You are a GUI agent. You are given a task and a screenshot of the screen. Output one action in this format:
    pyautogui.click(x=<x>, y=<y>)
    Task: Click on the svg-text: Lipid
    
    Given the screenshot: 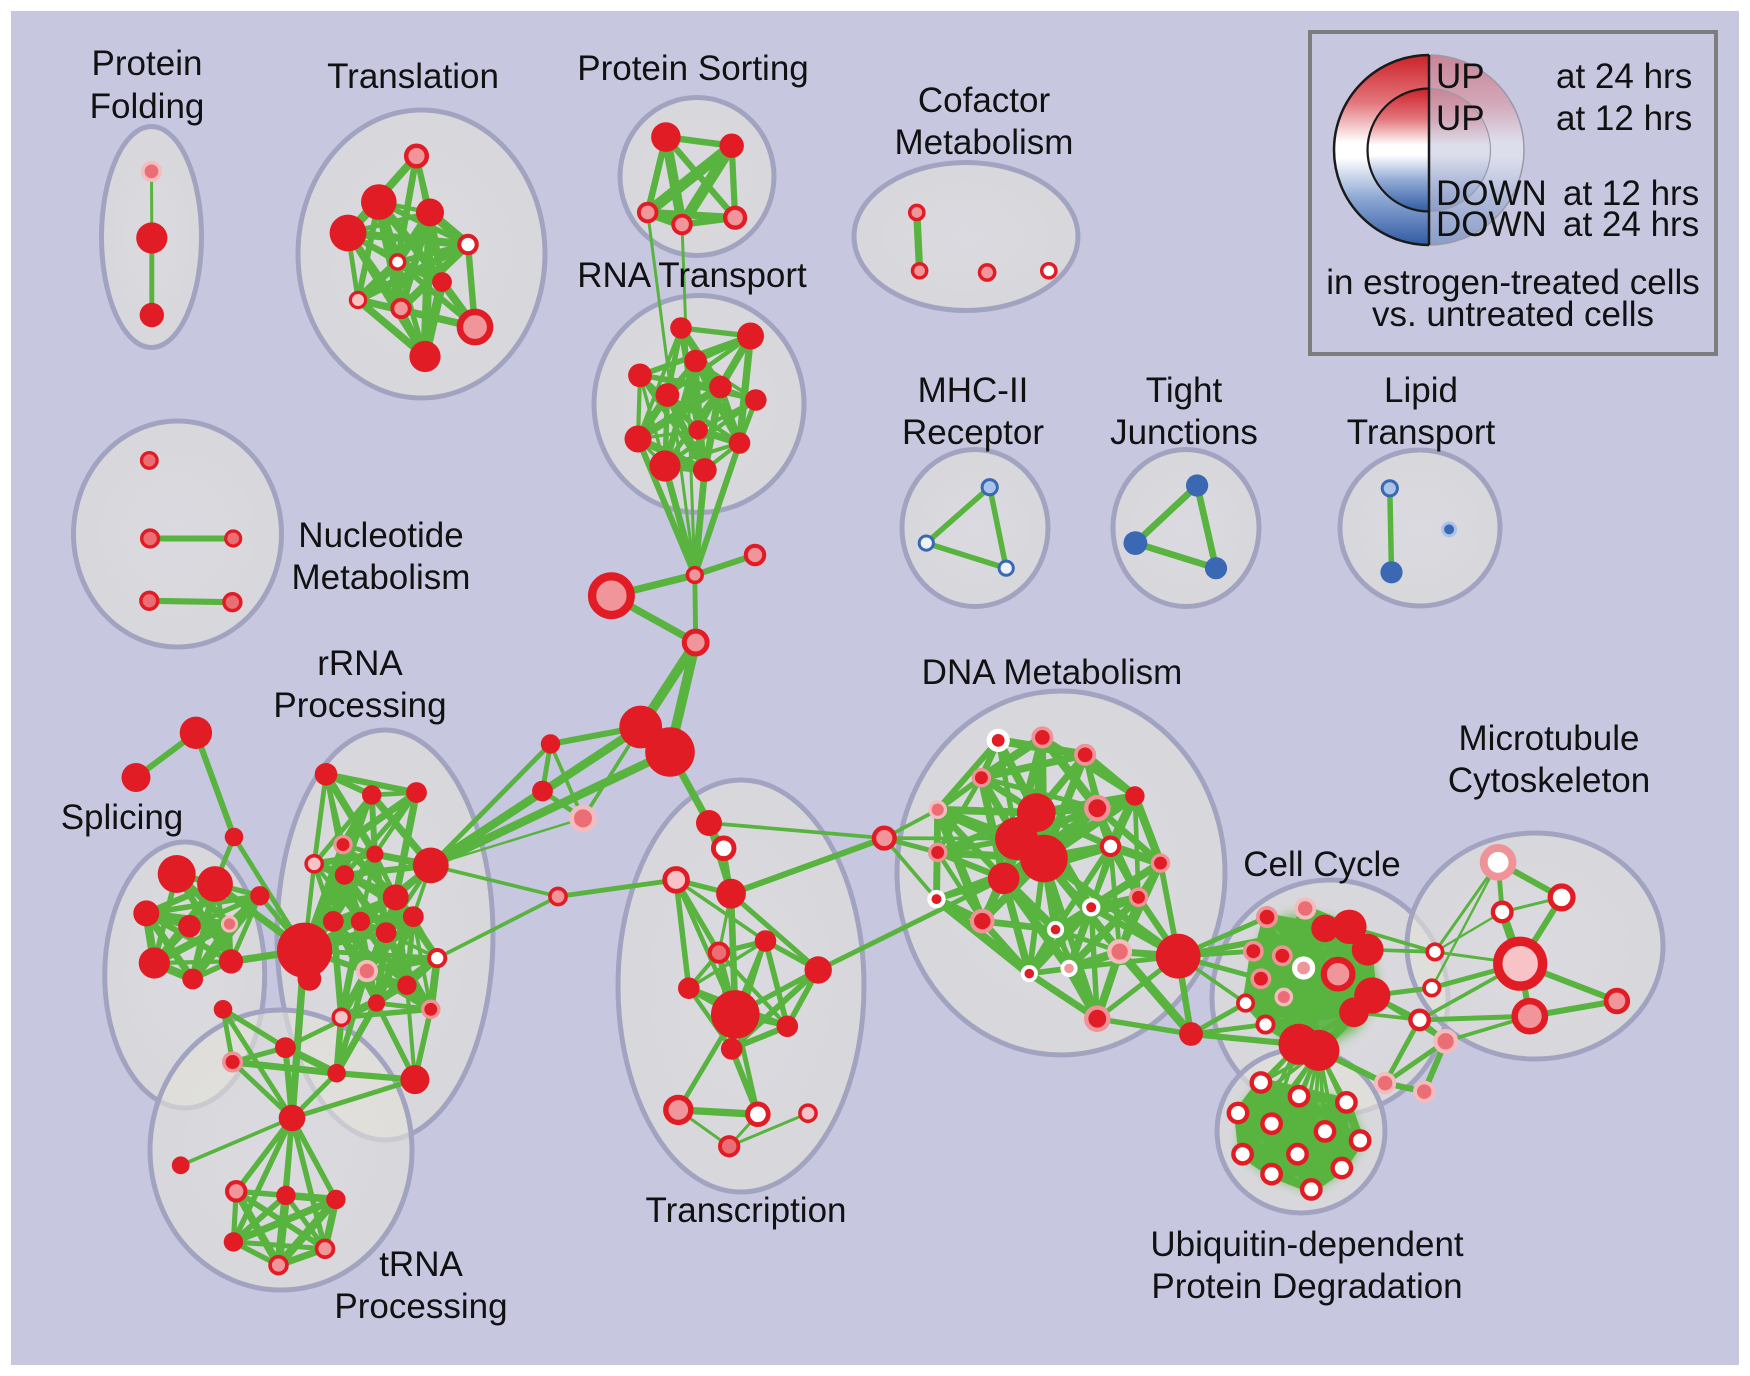 What is the action you would take?
    pyautogui.click(x=1421, y=390)
    